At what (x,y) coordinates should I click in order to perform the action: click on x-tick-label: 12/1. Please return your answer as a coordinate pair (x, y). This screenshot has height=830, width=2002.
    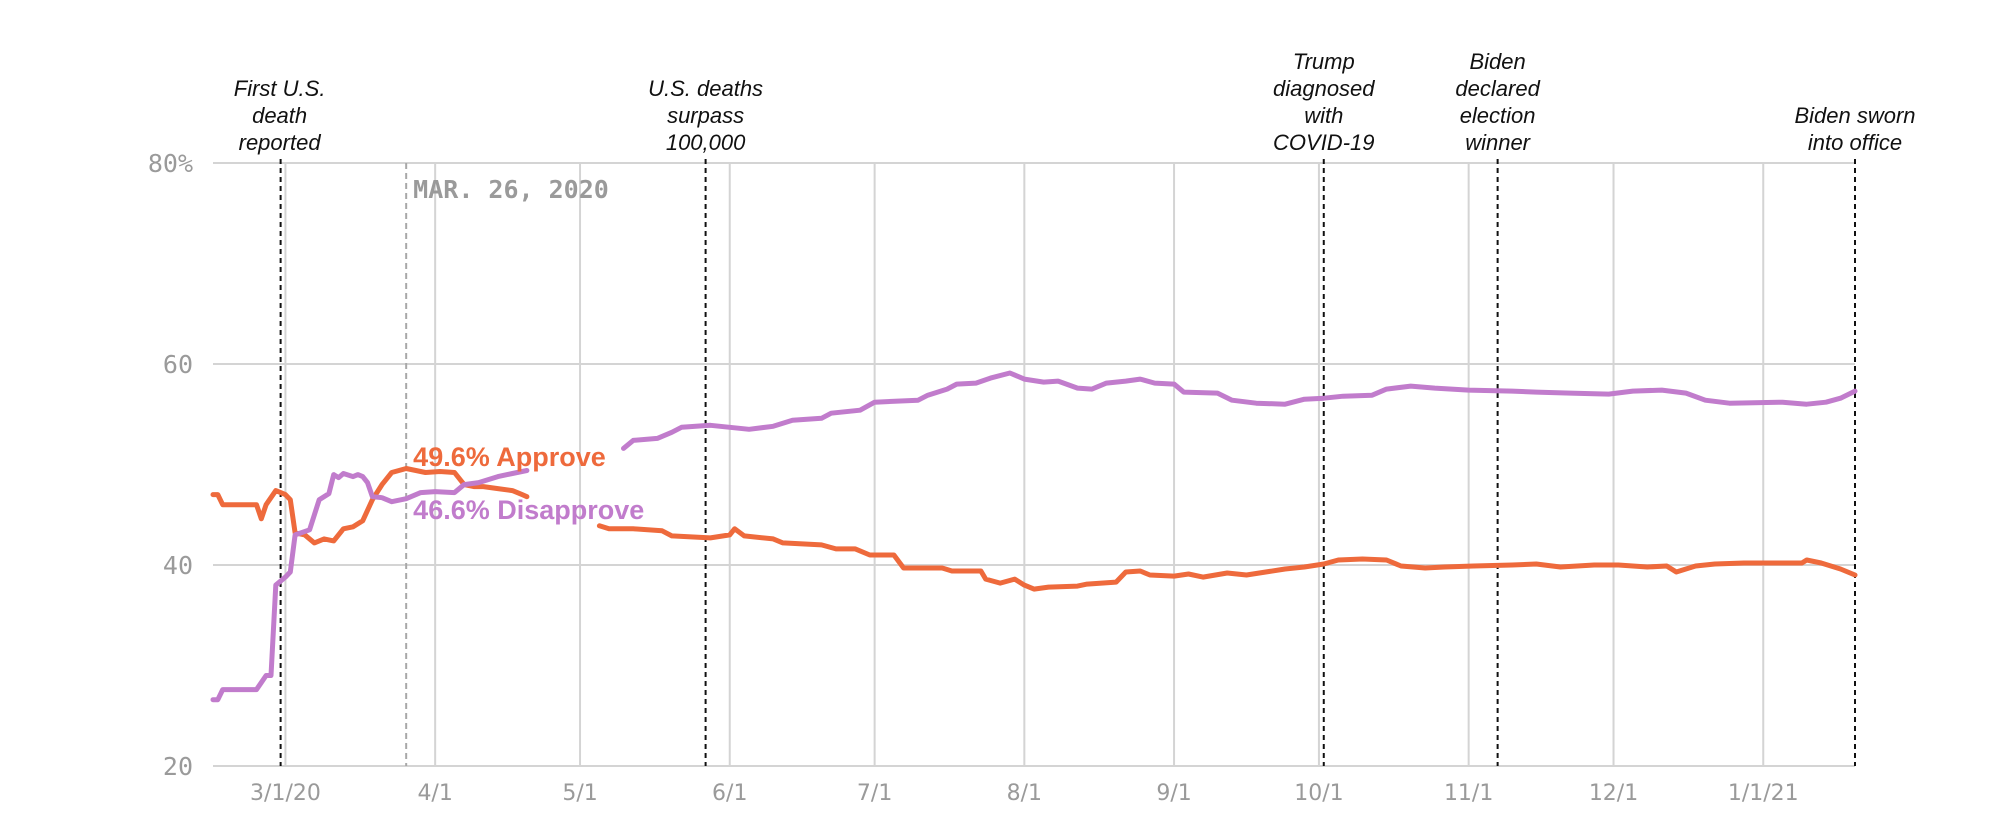
    Looking at the image, I should click on (1613, 793).